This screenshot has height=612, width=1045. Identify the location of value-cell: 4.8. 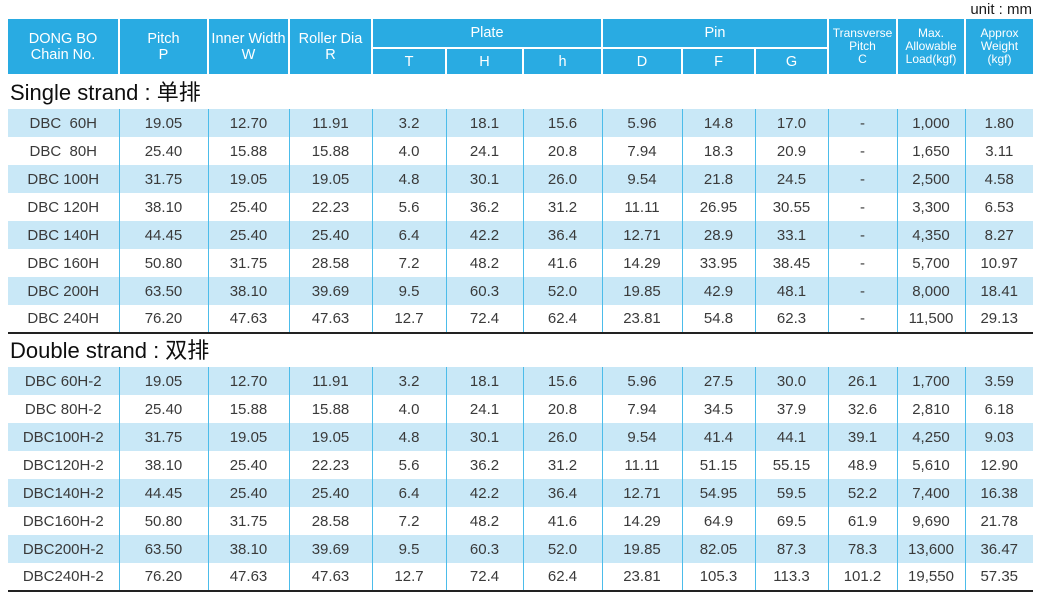
(408, 179).